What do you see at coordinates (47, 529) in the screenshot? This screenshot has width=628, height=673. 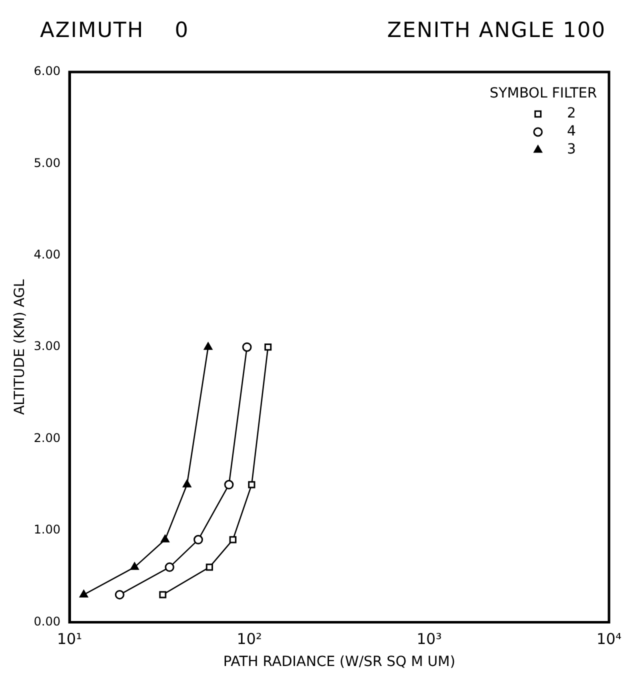 I see `y-tick-label: 1.00` at bounding box center [47, 529].